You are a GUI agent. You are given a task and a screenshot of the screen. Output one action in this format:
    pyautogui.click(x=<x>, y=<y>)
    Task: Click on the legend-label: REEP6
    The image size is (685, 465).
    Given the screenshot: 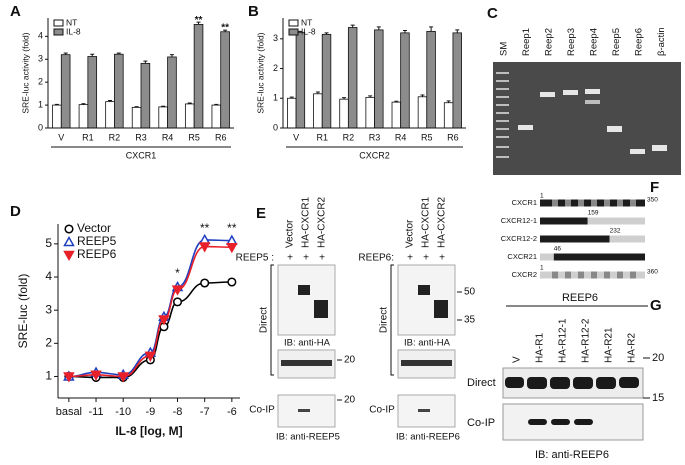 What is the action you would take?
    pyautogui.click(x=97, y=254)
    